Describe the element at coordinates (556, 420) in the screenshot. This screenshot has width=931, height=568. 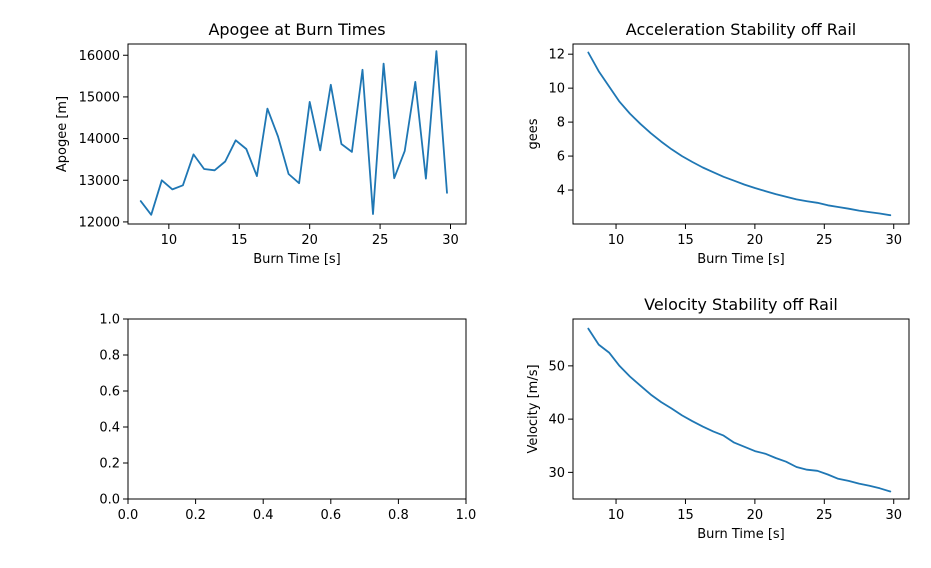
I see `y-tick-label: 40` at that location.